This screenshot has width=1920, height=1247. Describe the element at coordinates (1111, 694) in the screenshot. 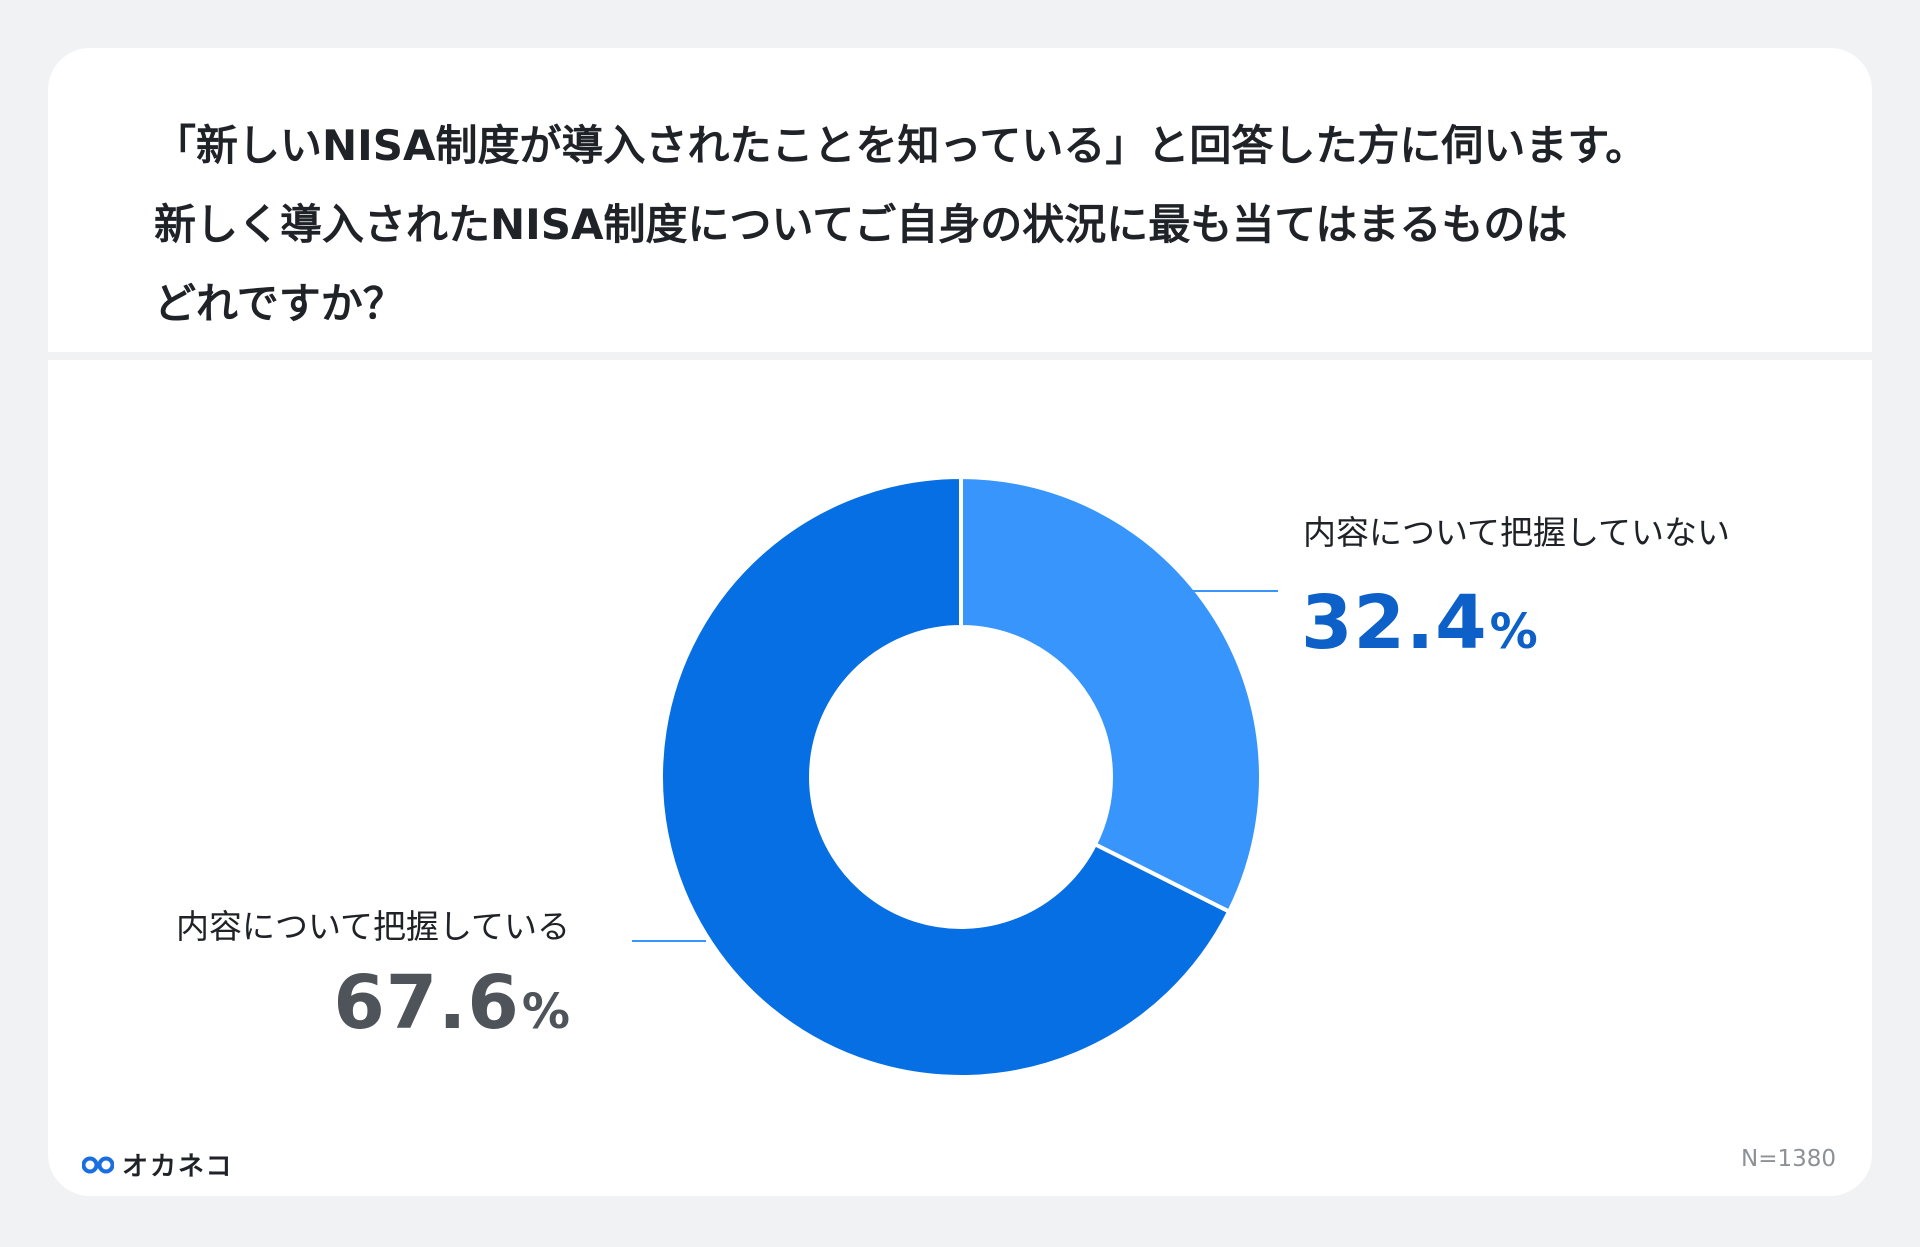

I see `donut-slice-not-understood` at that location.